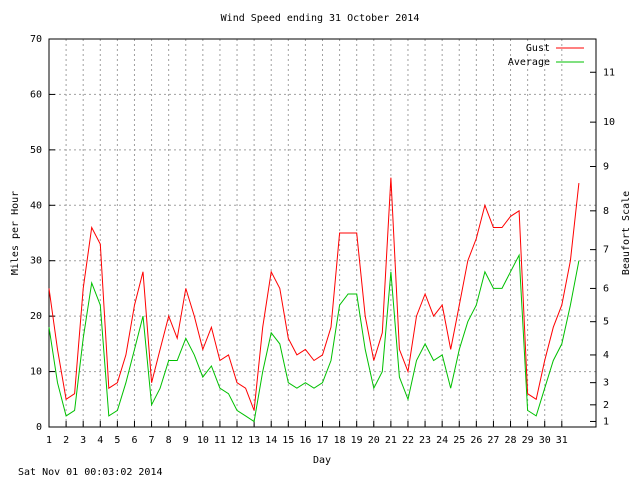 The width and height of the screenshot is (640, 480). I want to click on legend-label: Average, so click(529, 62).